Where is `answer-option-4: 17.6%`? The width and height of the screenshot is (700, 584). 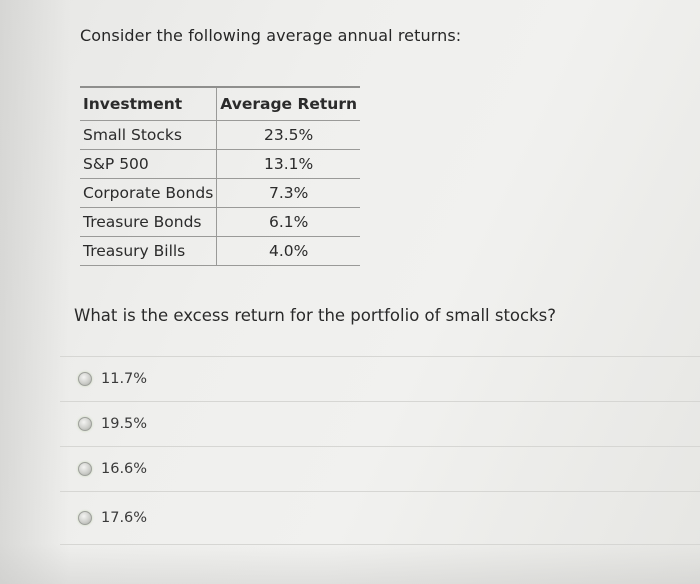
answer-option-4: 17.6% is located at coordinates (380, 518).